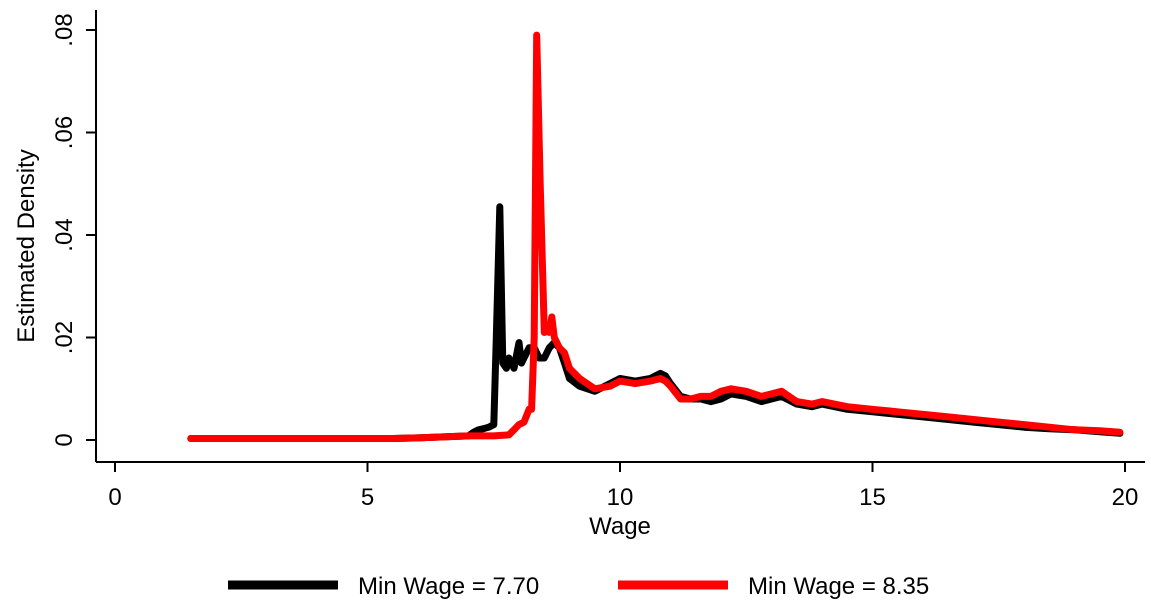 This screenshot has height=606, width=1151. I want to click on x-tick-label: 5, so click(367, 497).